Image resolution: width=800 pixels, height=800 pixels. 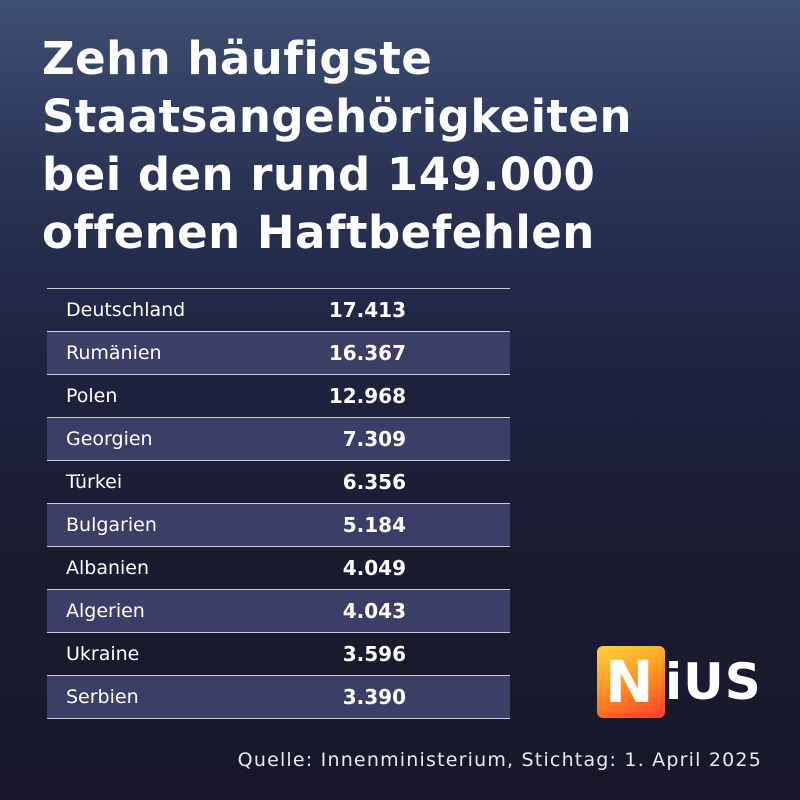 What do you see at coordinates (367, 396) in the screenshot?
I see `warrant-count: 12.968` at bounding box center [367, 396].